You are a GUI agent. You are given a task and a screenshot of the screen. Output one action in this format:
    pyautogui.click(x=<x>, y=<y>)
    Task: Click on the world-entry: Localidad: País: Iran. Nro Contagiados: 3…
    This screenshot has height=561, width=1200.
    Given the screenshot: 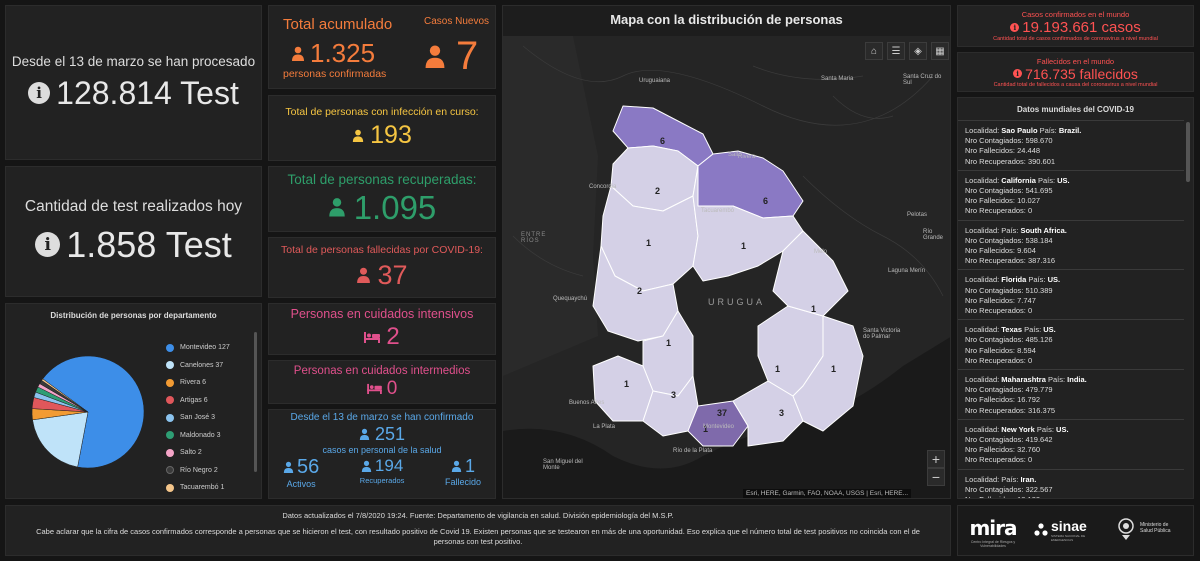 What is the action you would take?
    pyautogui.click(x=1071, y=484)
    